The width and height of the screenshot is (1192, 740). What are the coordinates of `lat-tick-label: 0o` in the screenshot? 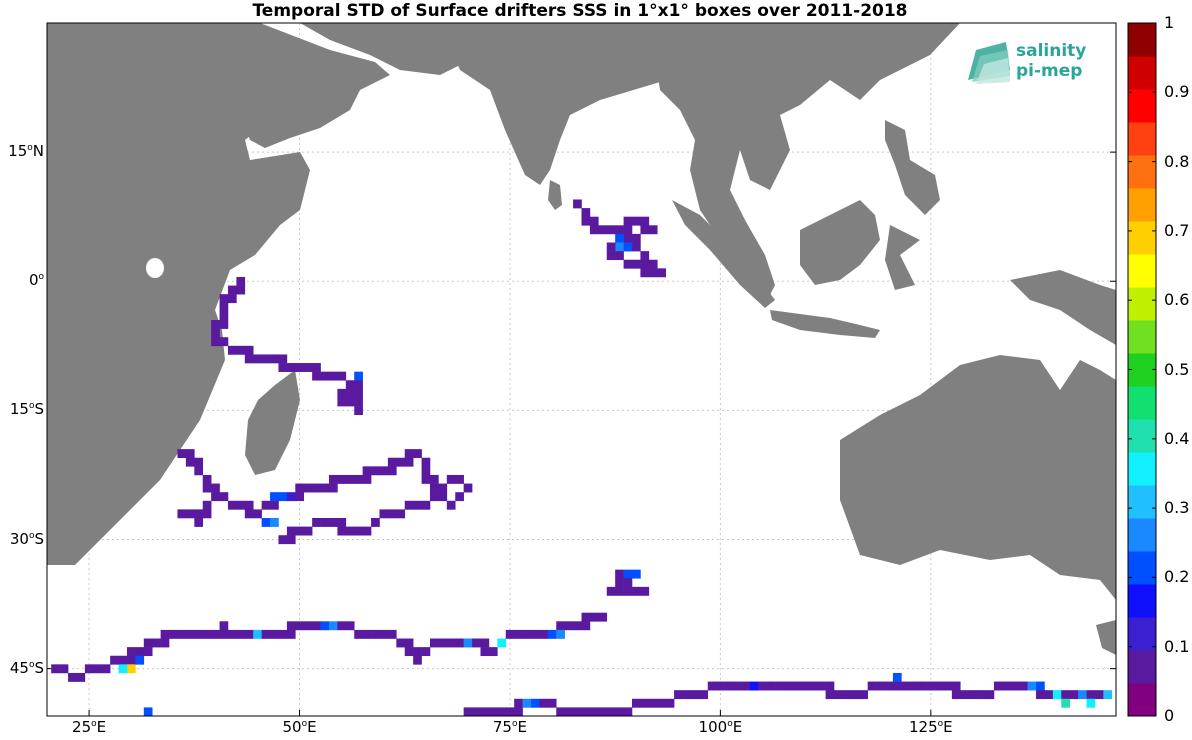 It's located at (36, 280).